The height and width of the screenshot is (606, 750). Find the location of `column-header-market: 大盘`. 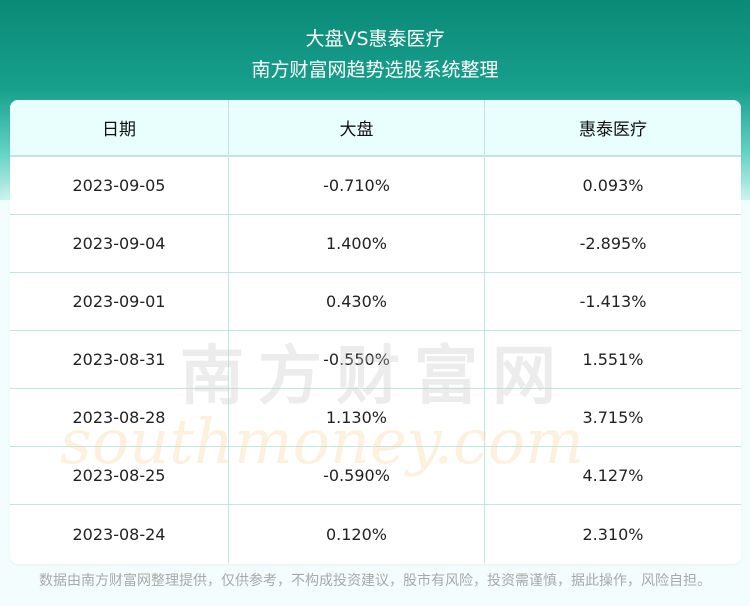

column-header-market: 大盘 is located at coordinates (357, 127).